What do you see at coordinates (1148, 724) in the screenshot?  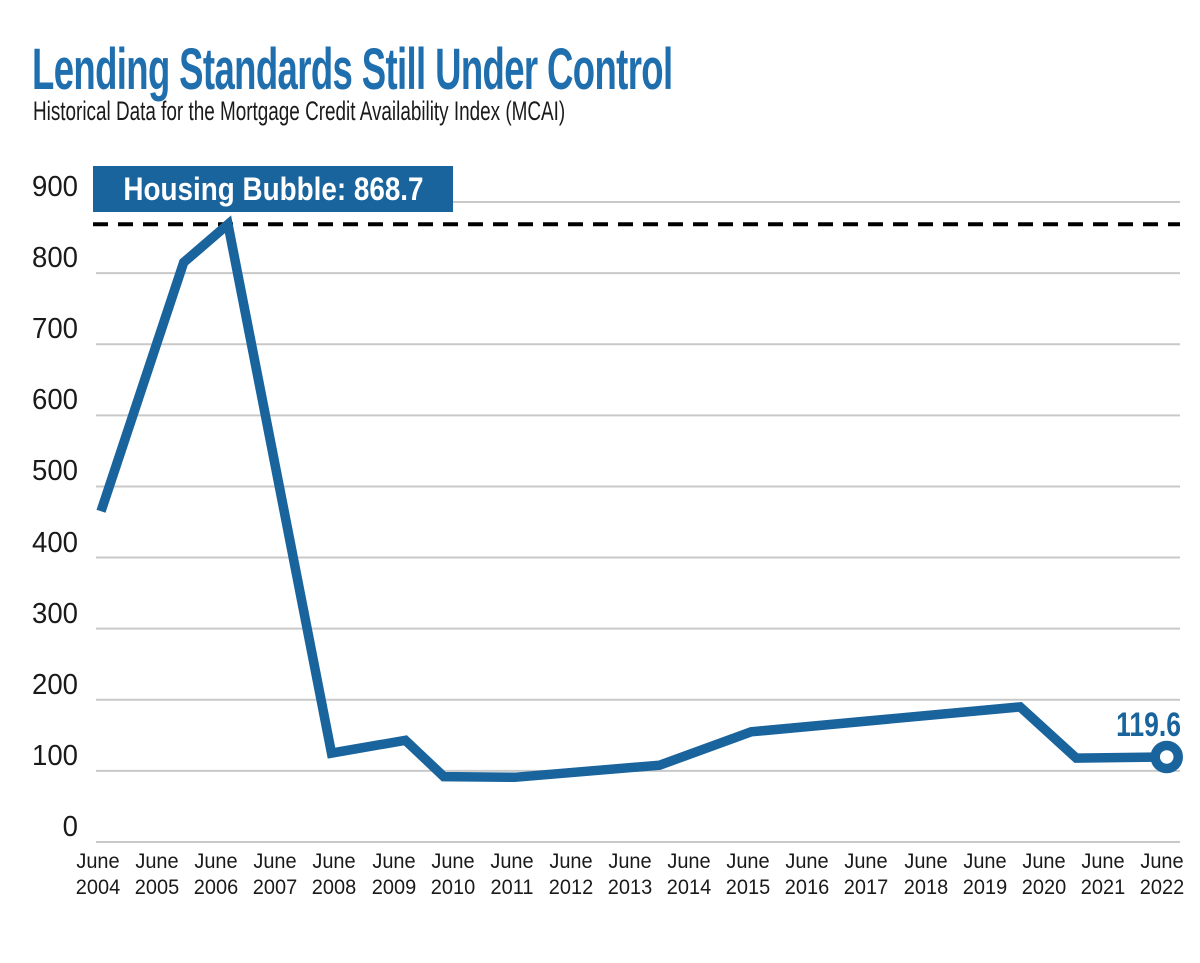 I see `current-value-label: 119.6` at bounding box center [1148, 724].